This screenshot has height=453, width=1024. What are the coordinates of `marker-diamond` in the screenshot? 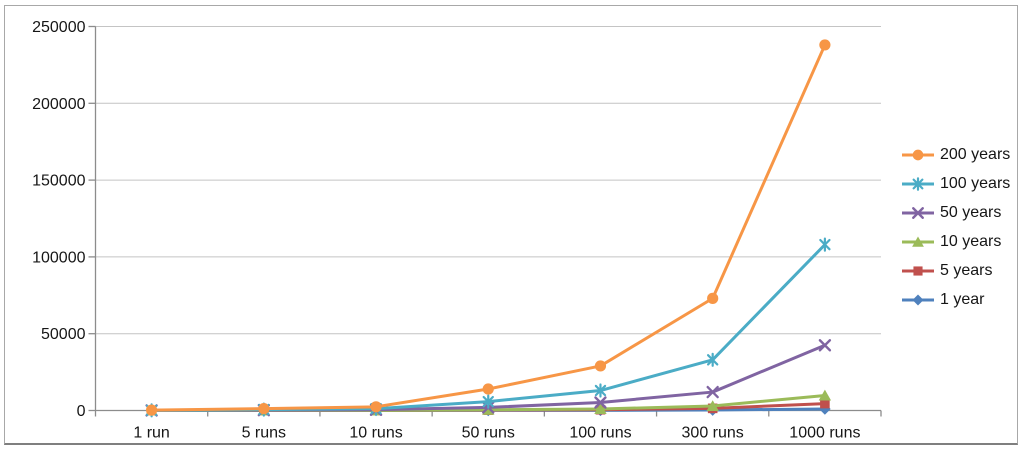 It's located at (918, 299).